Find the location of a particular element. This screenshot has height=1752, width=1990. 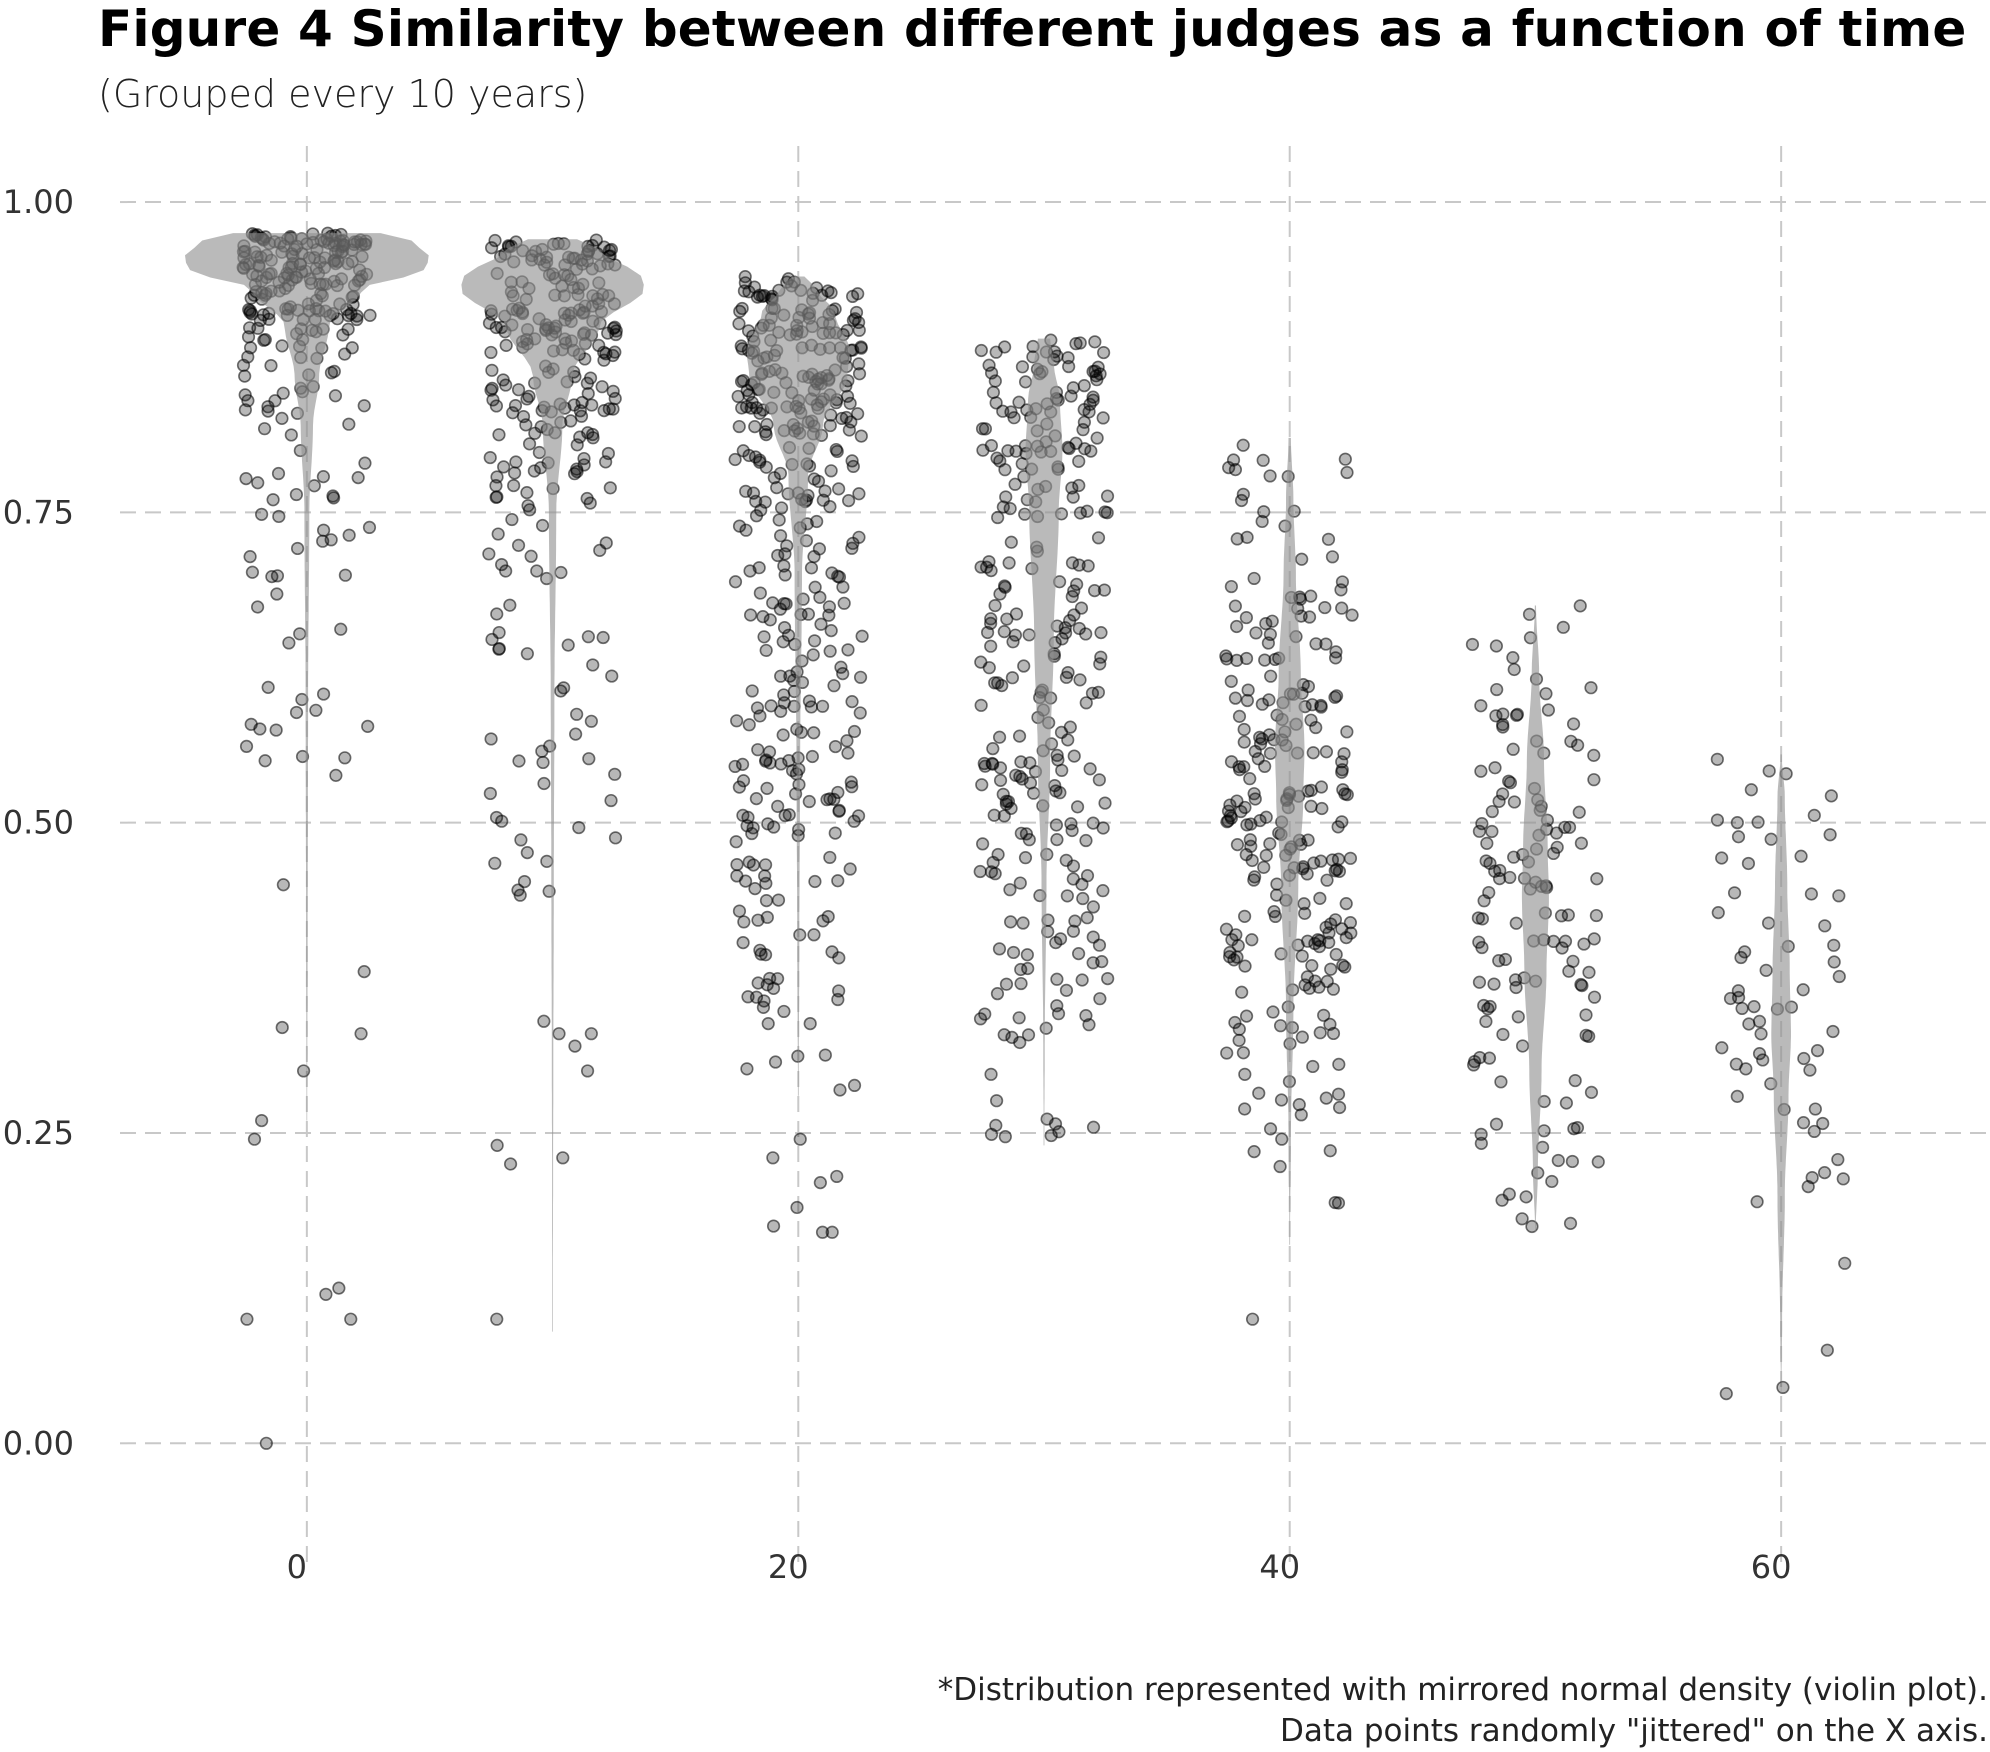

y-tick-label: 0.25 is located at coordinates (38, 1133).